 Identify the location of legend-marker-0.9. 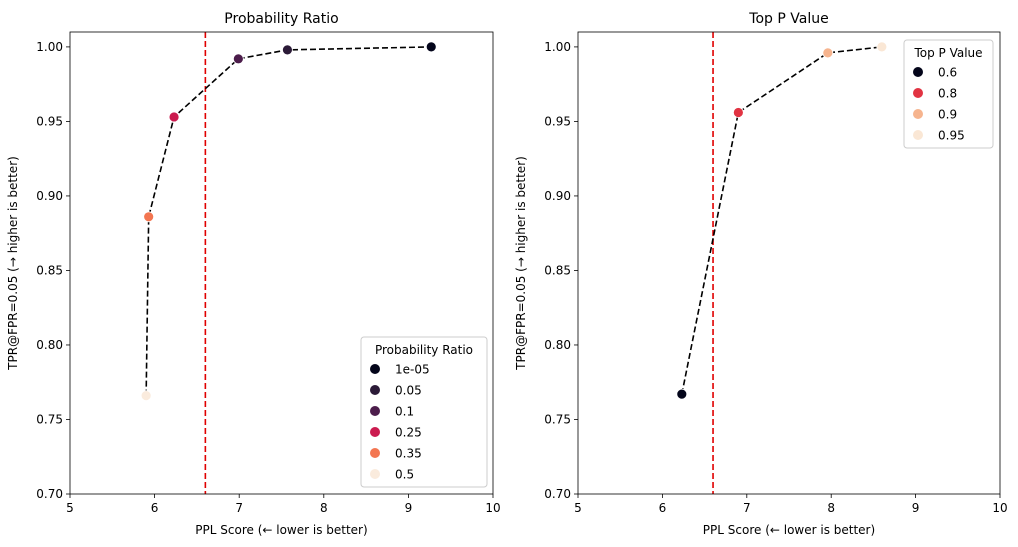
(918, 114).